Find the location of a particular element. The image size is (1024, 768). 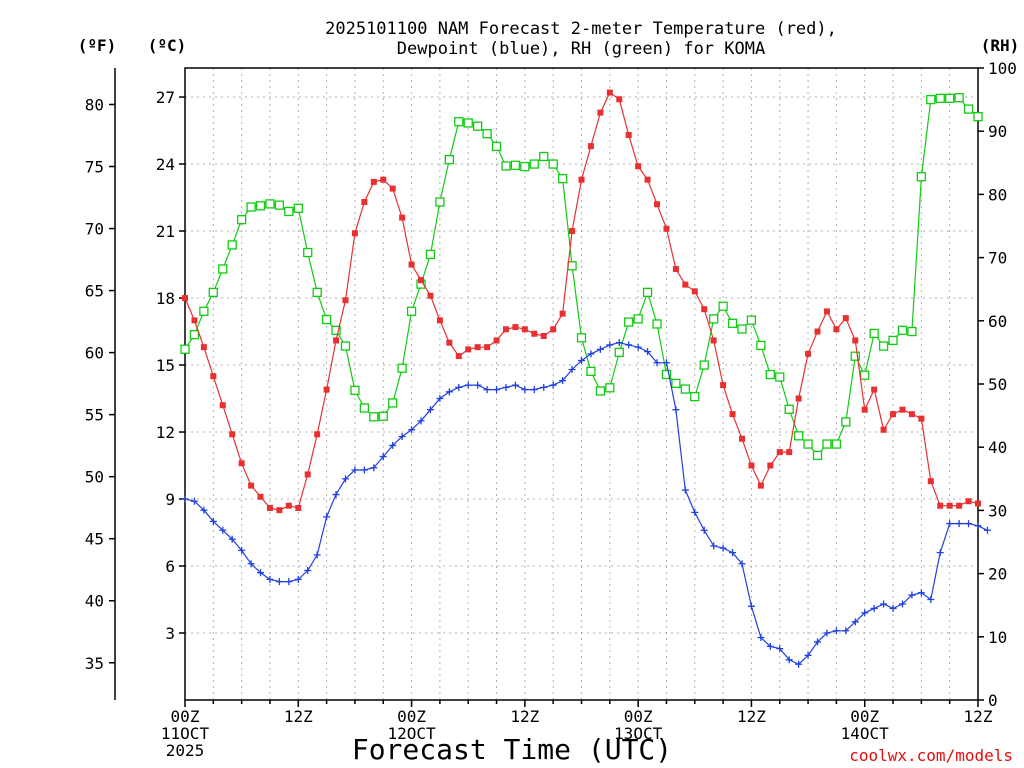

fahrenheit-unit-label: (ºF) is located at coordinates (97, 45).